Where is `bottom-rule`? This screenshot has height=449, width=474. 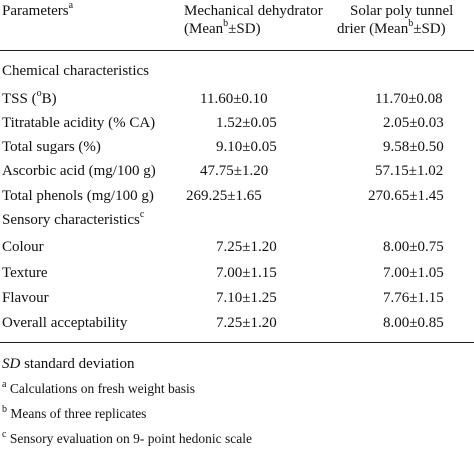 bottom-rule is located at coordinates (237, 342).